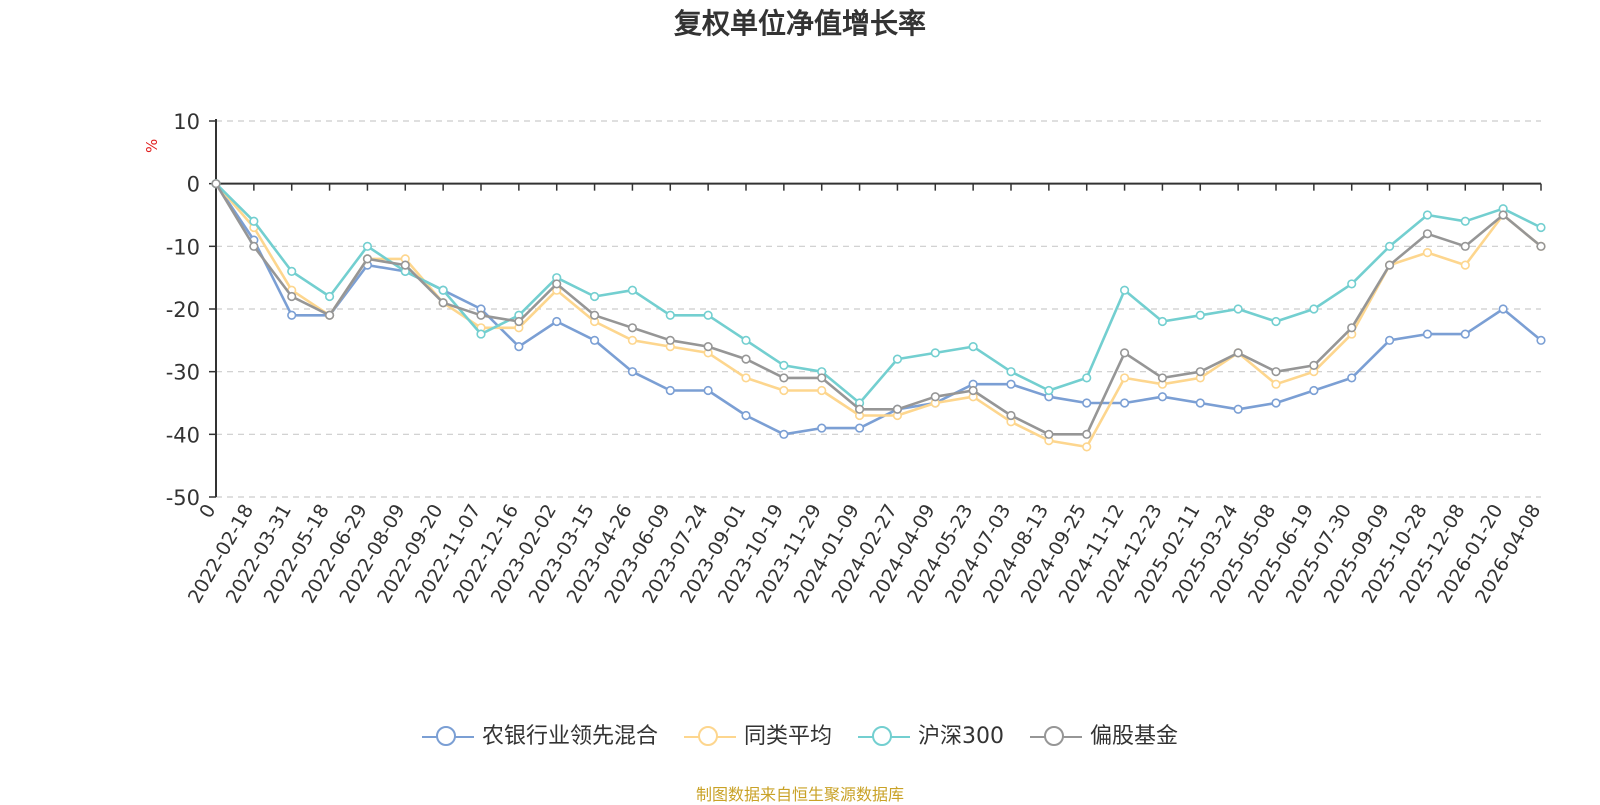  Describe the element at coordinates (1134, 736) in the screenshot. I see `legend-equity-fund-label: 偏股基金` at that location.